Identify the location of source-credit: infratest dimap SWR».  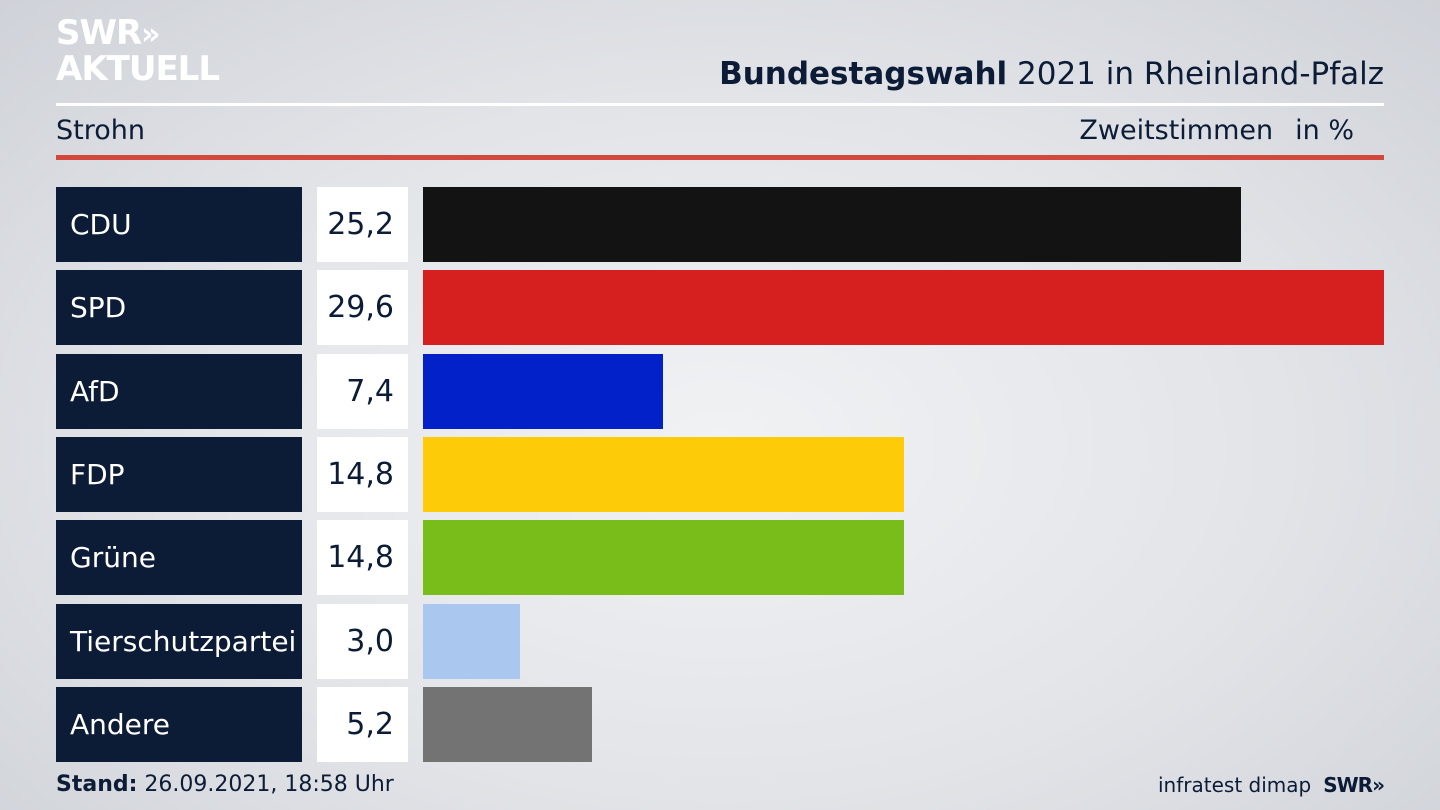
(1271, 785).